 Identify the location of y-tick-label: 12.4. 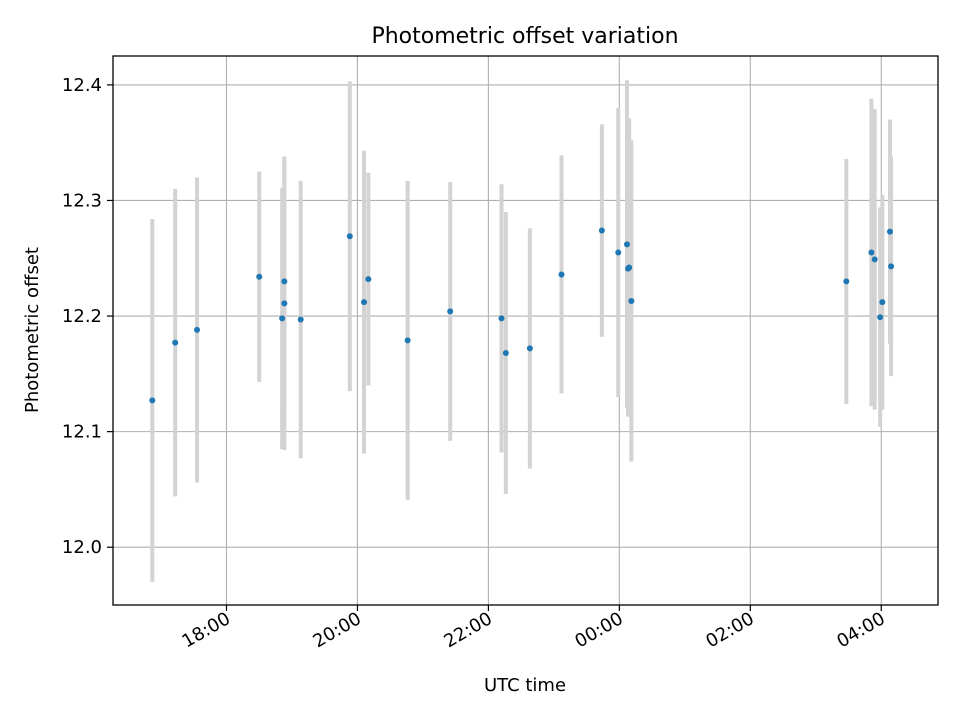
(82, 85).